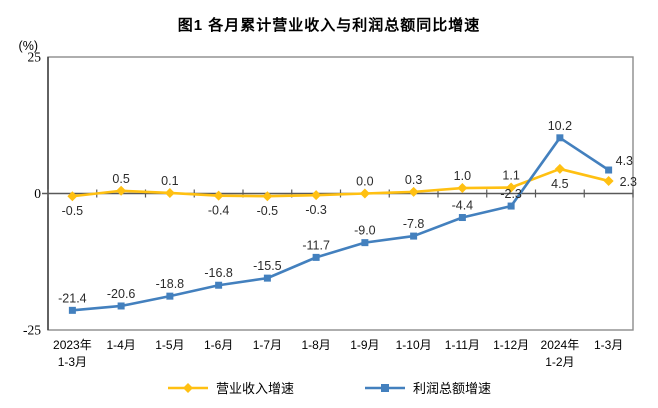 This screenshot has height=408, width=658. What do you see at coordinates (187, 387) in the screenshot?
I see `revenue-series-legend-marker-icon` at bounding box center [187, 387].